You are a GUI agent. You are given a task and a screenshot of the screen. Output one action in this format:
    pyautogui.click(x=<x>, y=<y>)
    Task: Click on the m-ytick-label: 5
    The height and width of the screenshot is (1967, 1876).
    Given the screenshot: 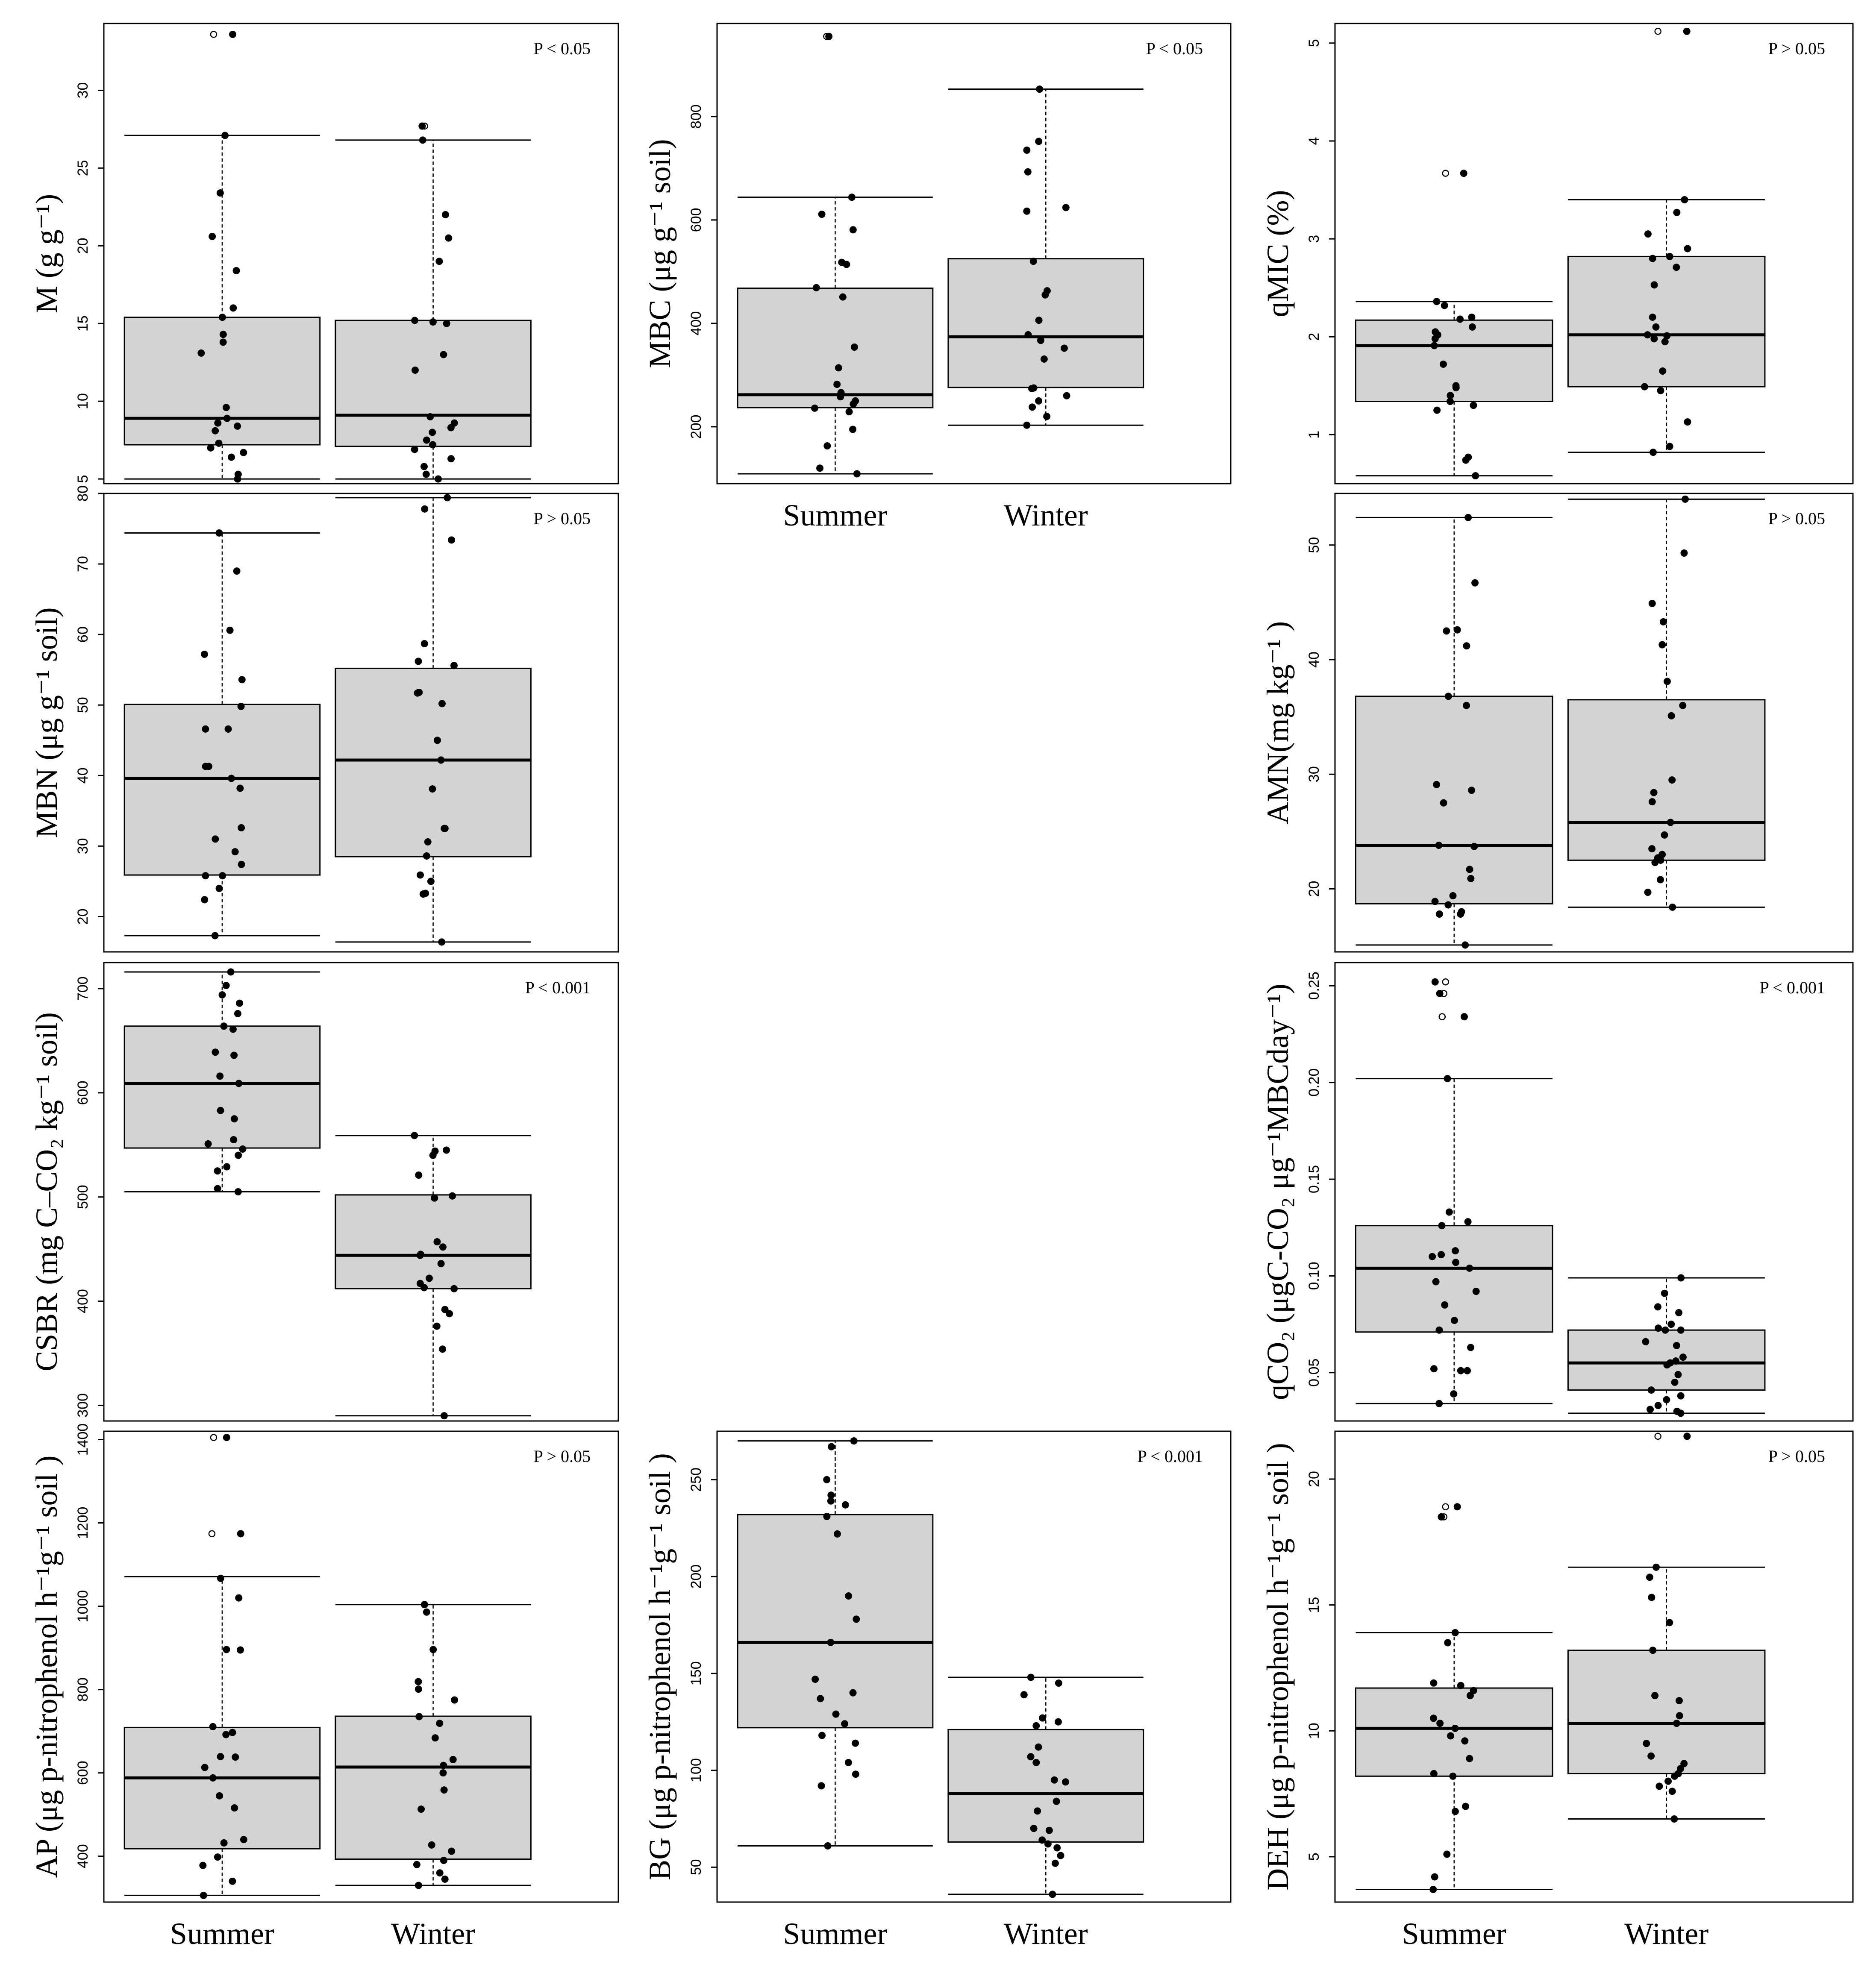 What is the action you would take?
    pyautogui.click(x=83, y=479)
    